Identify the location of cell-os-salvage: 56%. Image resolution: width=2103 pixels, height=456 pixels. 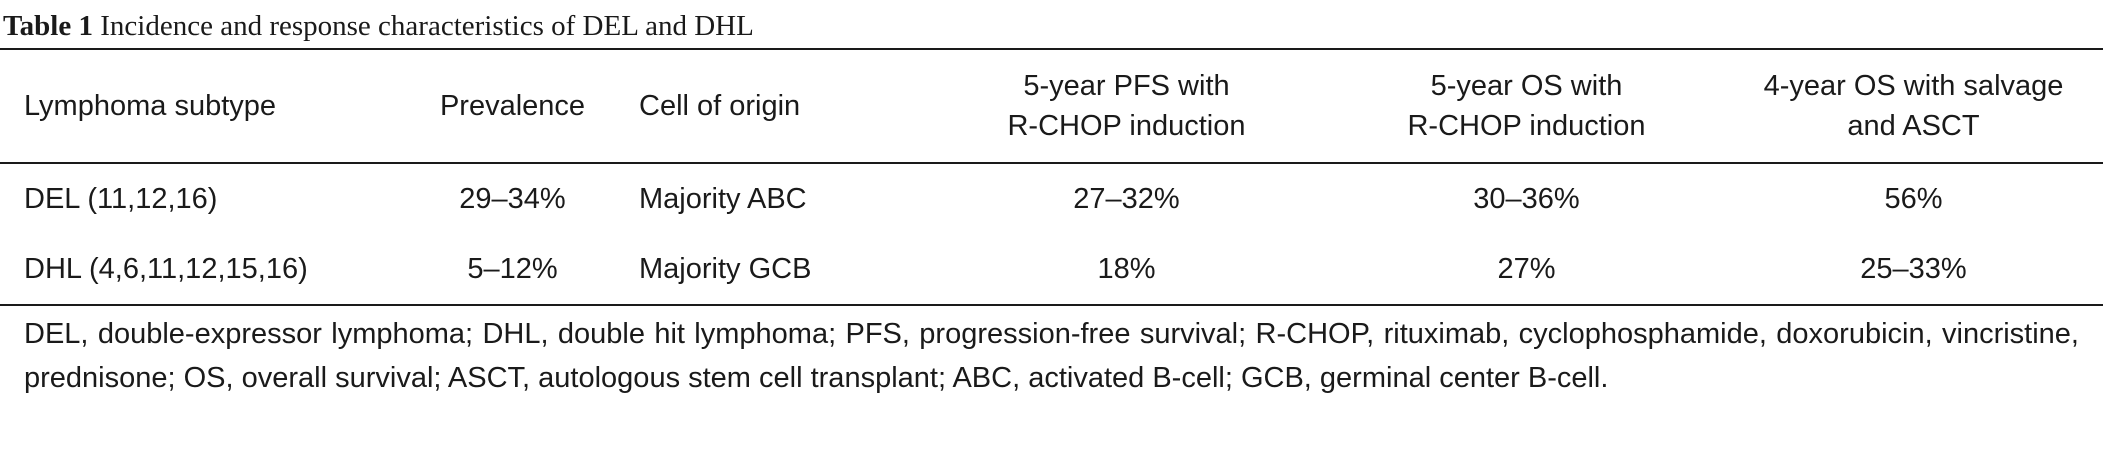
(1913, 198).